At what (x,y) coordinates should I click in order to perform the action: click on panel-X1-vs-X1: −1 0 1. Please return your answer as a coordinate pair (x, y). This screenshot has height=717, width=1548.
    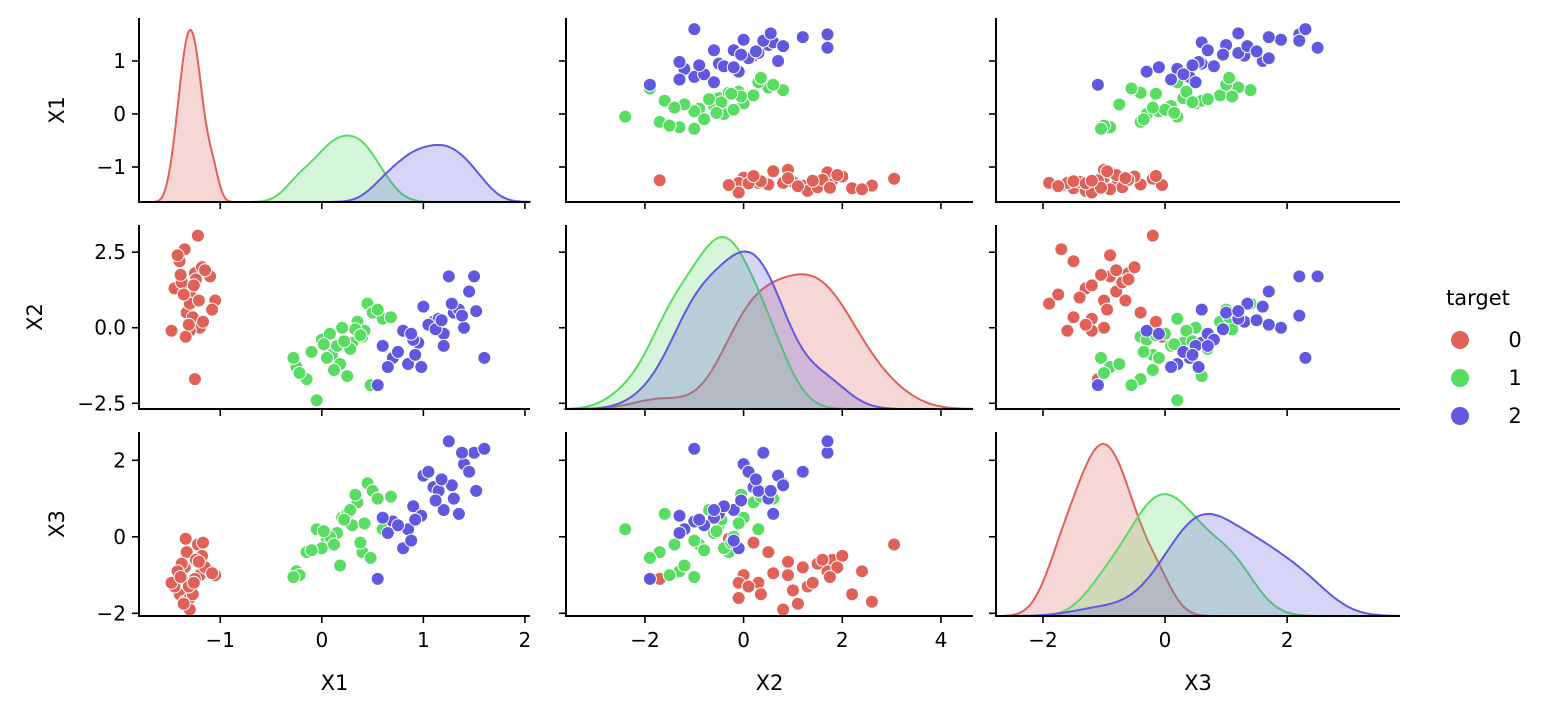
    Looking at the image, I should click on (314, 113).